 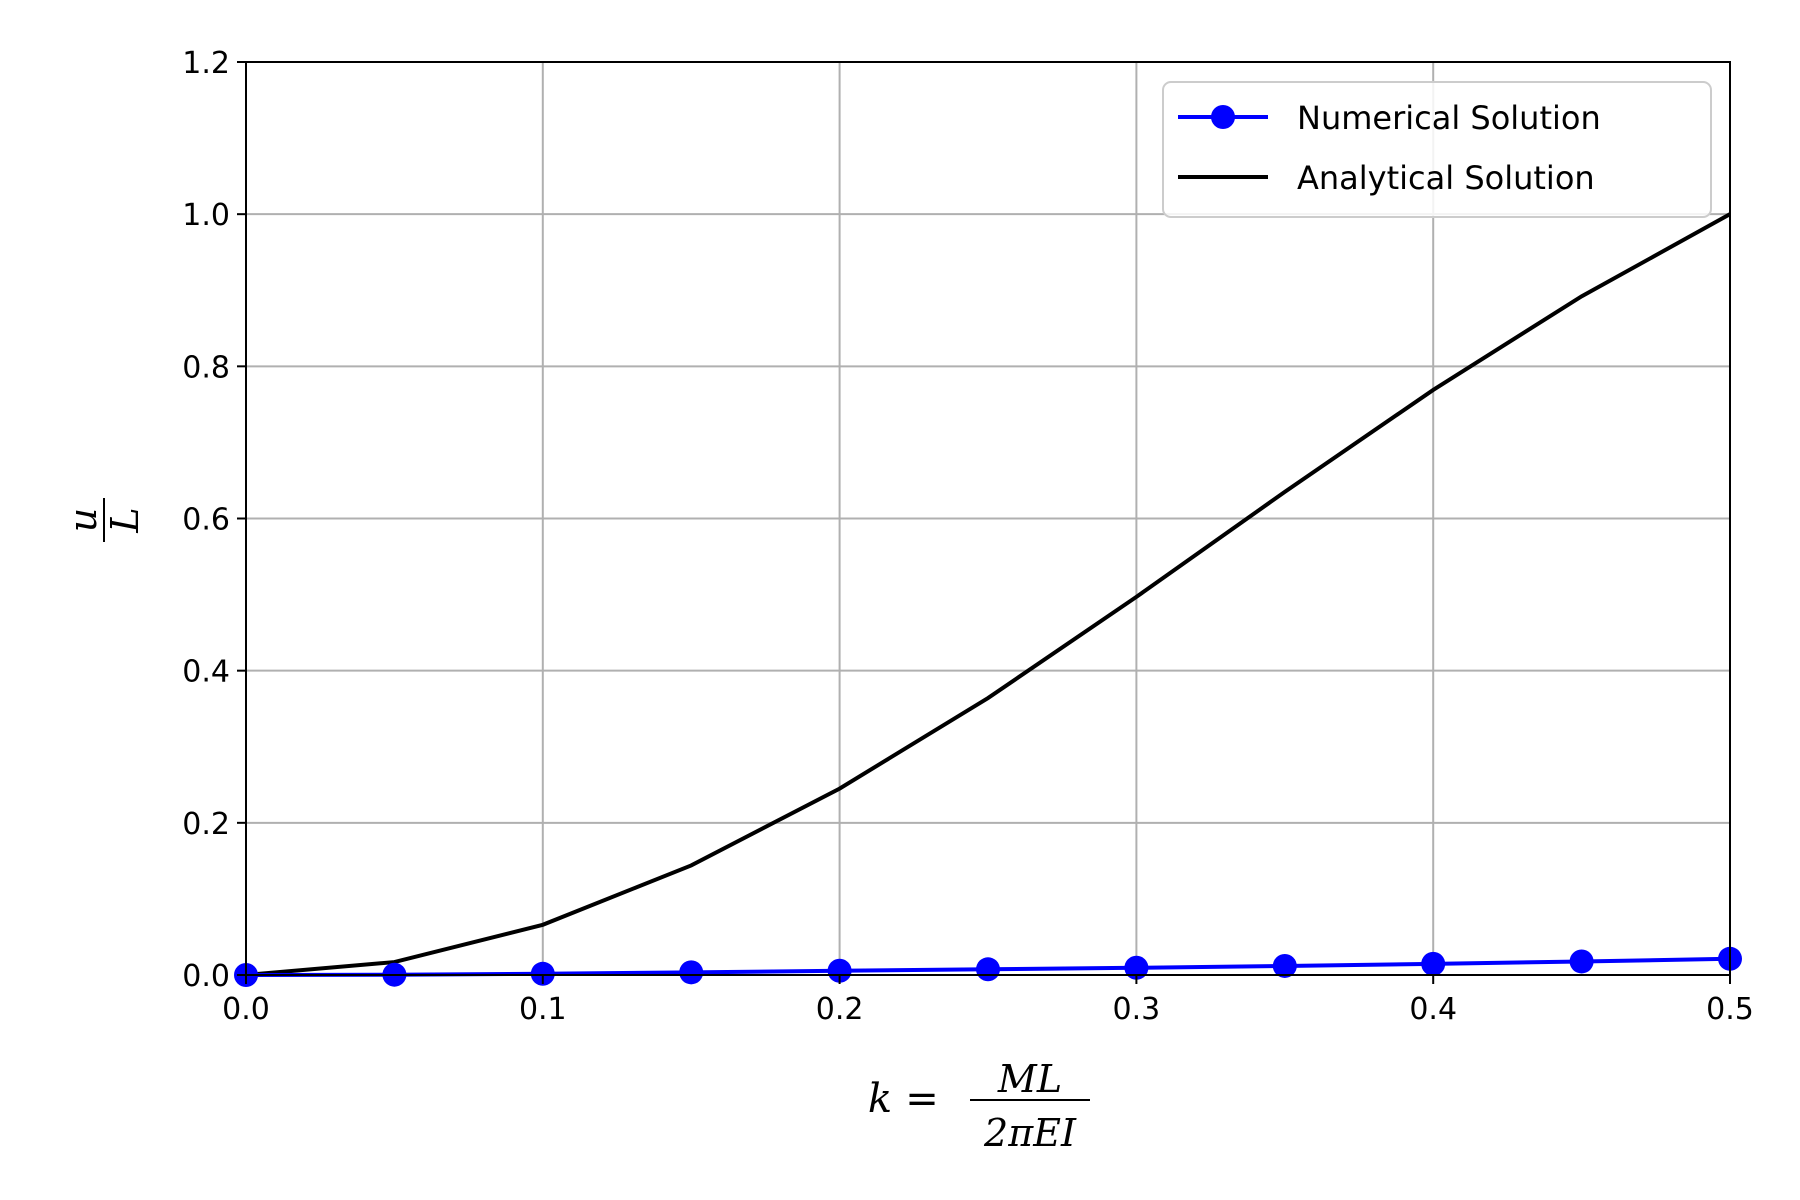 What do you see at coordinates (543, 1009) in the screenshot?
I see `x-tick-label: 0.1` at bounding box center [543, 1009].